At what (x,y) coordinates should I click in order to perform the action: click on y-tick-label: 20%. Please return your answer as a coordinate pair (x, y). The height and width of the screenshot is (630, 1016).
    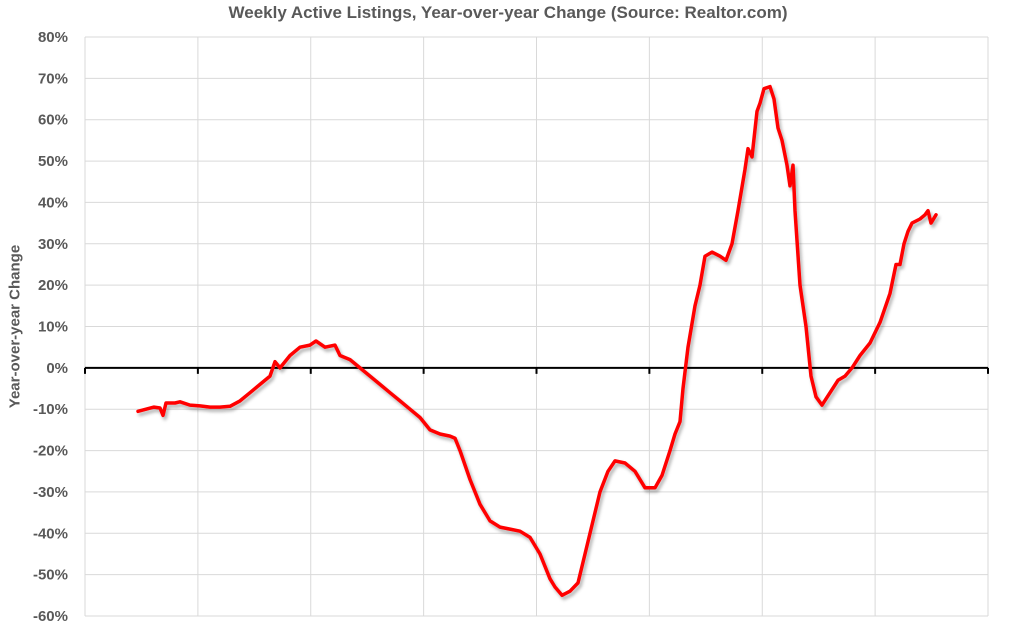
    Looking at the image, I should click on (53, 285).